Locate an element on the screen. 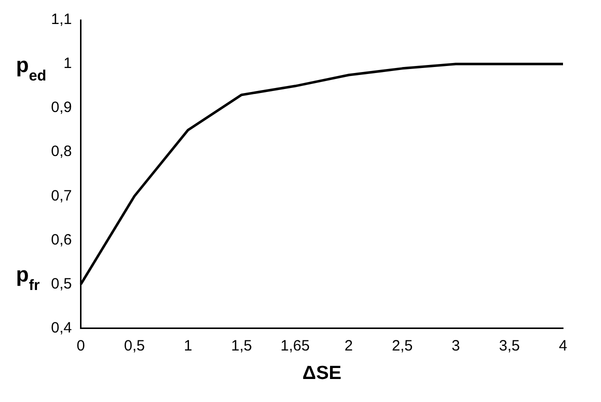  x-tick-label: 2,5 is located at coordinates (402, 345).